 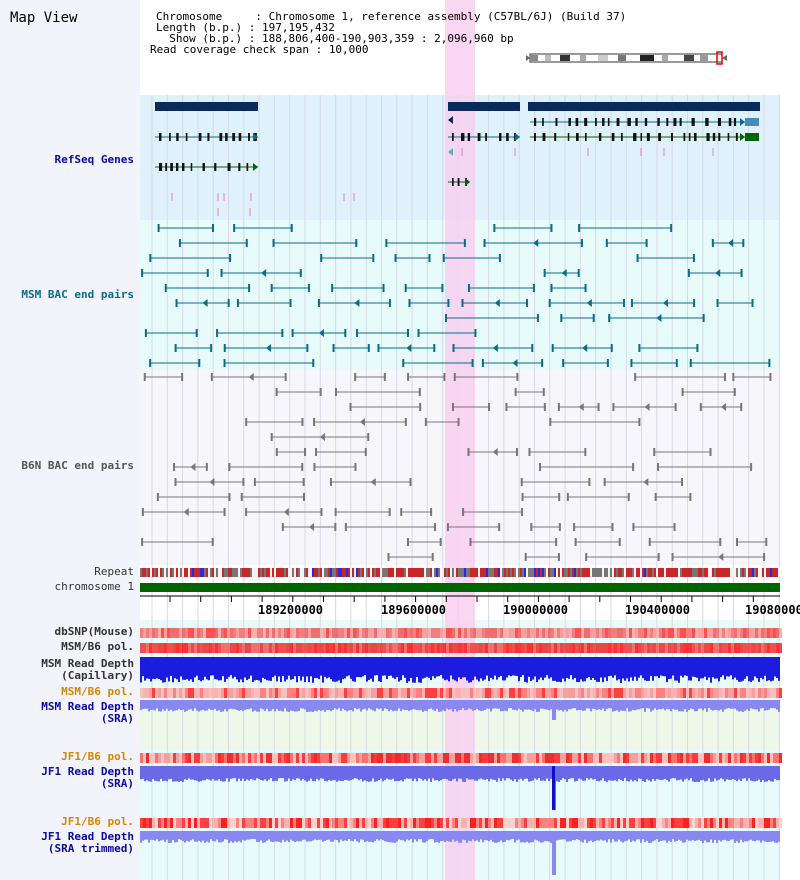 What do you see at coordinates (94, 159) in the screenshot?
I see `track-label-refseq: RefSeq Genes` at bounding box center [94, 159].